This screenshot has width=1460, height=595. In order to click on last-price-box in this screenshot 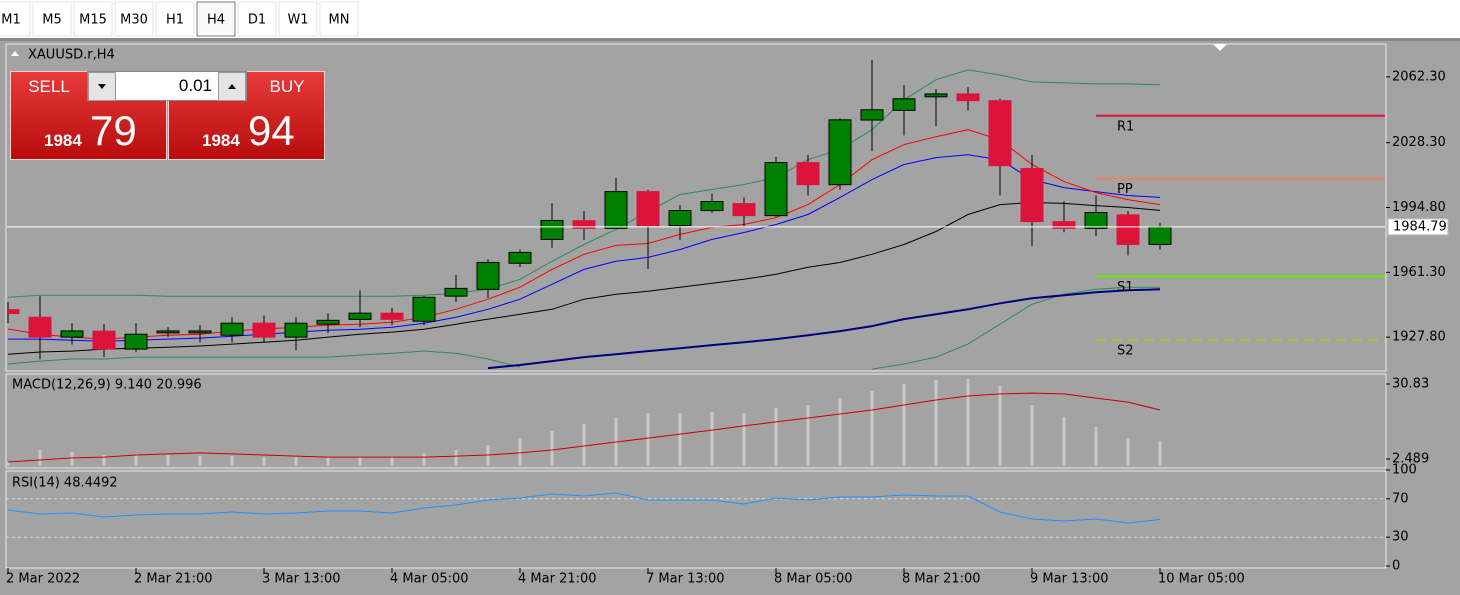, I will do `click(1418, 227)`.